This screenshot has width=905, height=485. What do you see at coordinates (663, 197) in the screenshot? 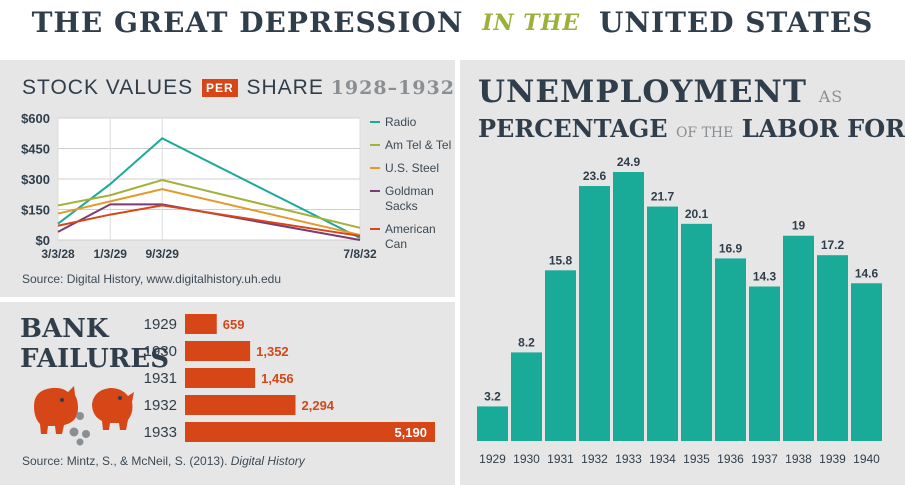
I see `unemployment-value-label: 21.7` at bounding box center [663, 197].